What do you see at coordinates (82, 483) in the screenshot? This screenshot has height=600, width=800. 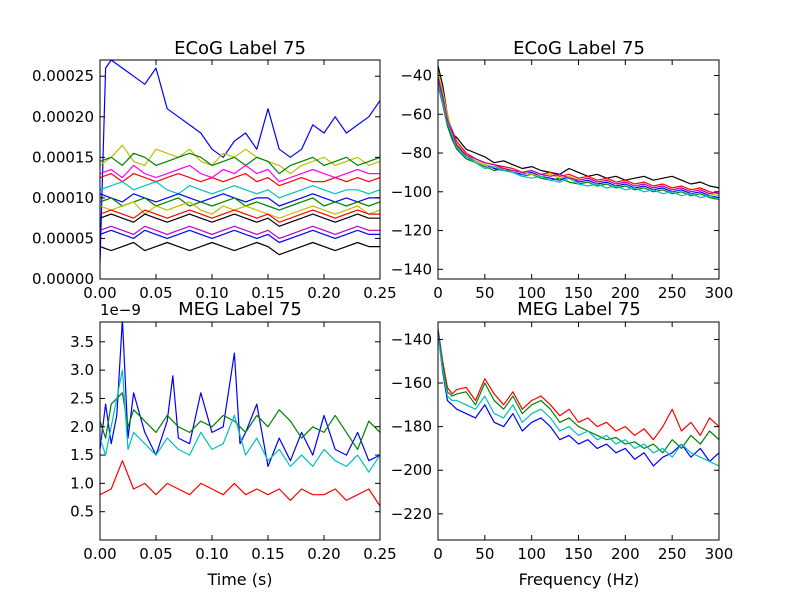 I see `y-tick-label: 1.0` at bounding box center [82, 483].